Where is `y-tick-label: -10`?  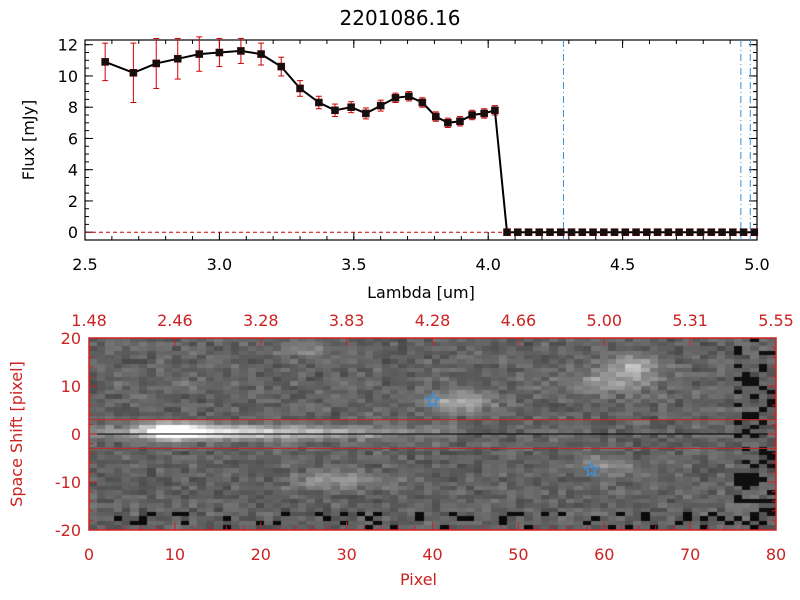 y-tick-label: -10 is located at coordinates (68, 482).